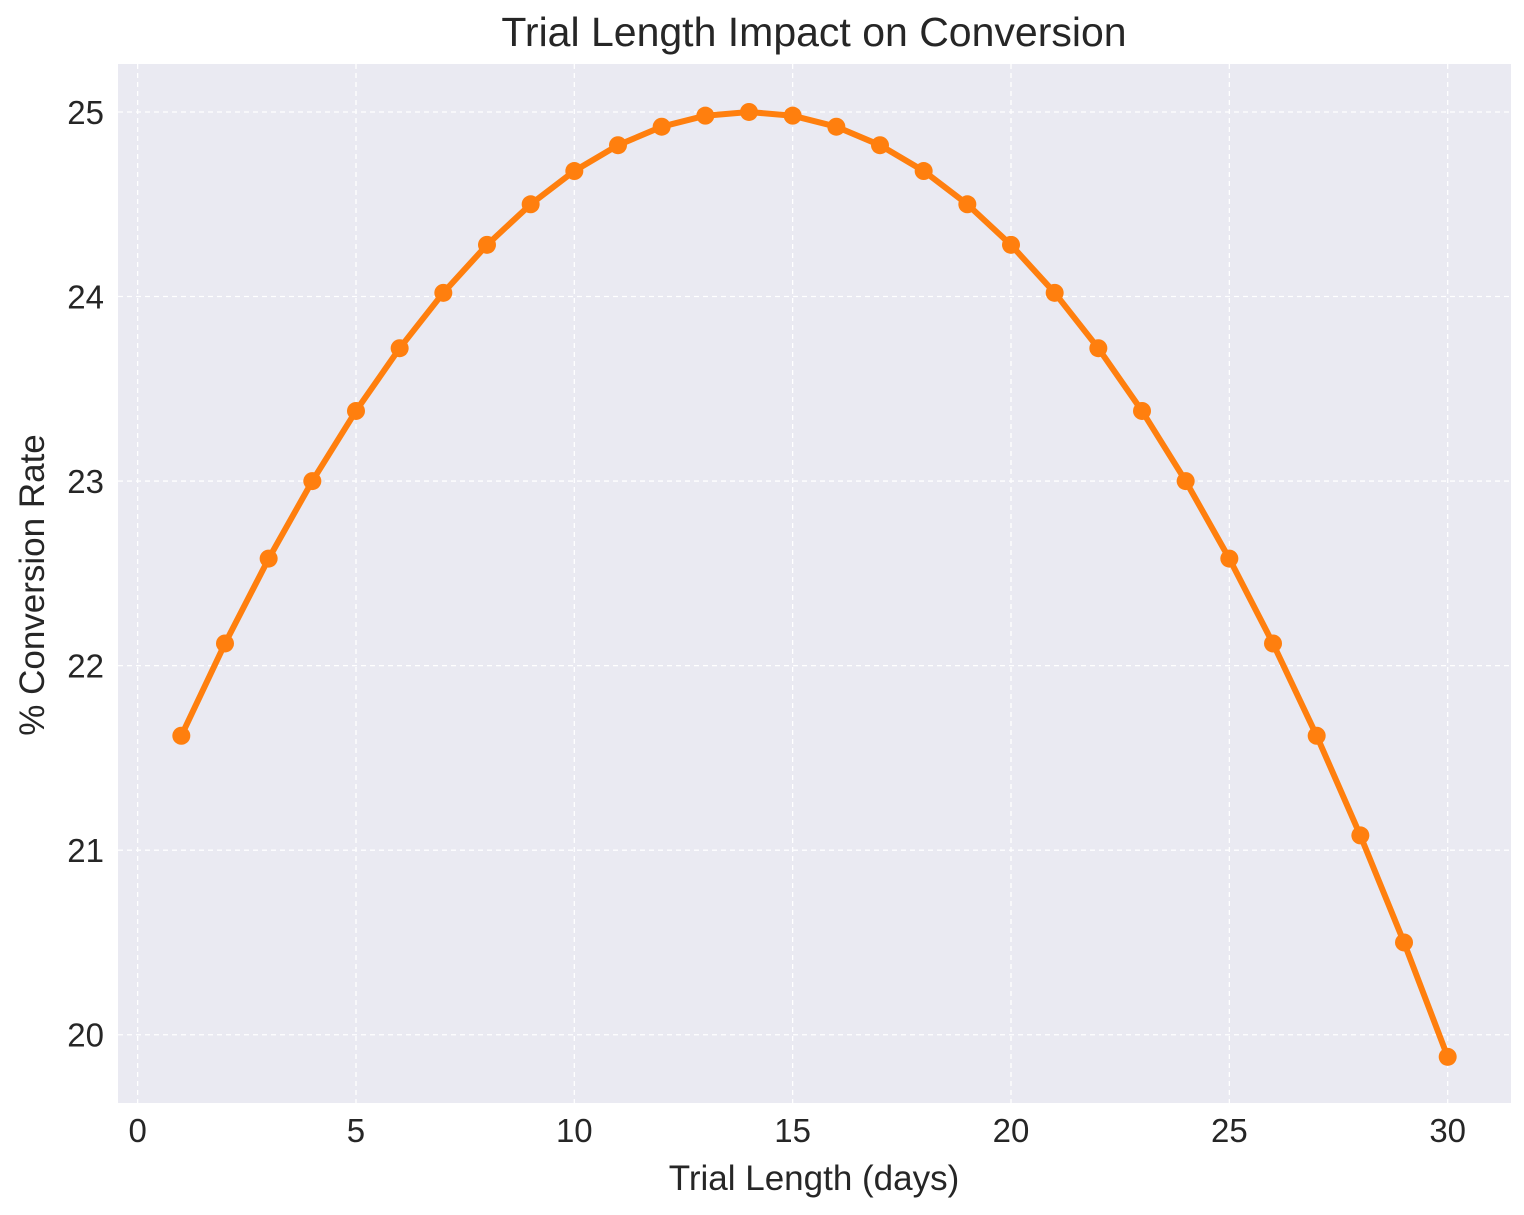  What do you see at coordinates (85, 1035) in the screenshot?
I see `y-tick-label: 20` at bounding box center [85, 1035].